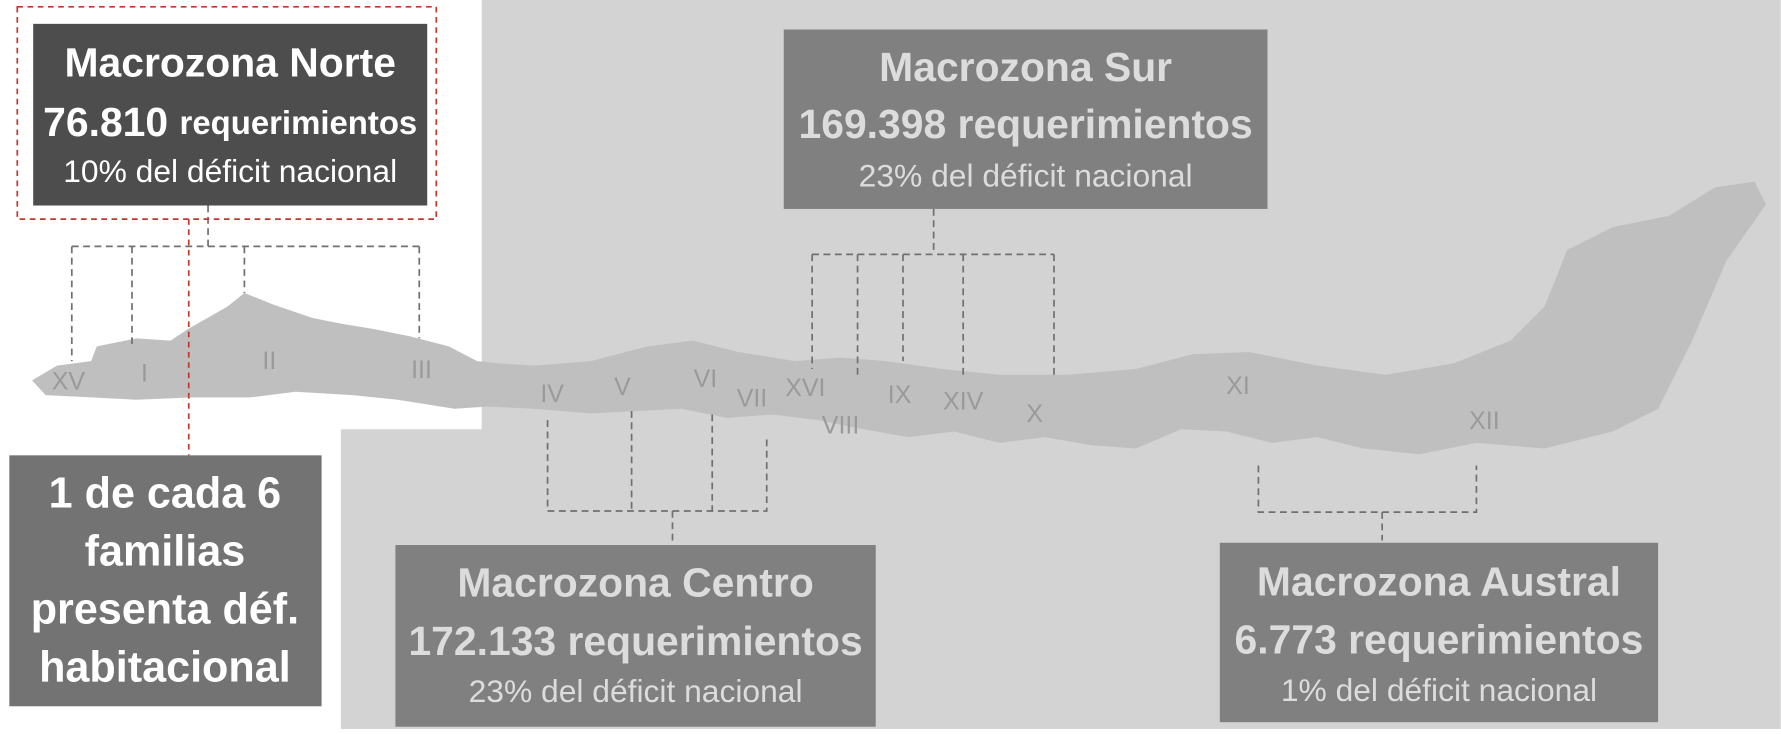 The width and height of the screenshot is (1781, 734). Describe the element at coordinates (1439, 582) in the screenshot. I see `zone-name: Macrozona Austral` at that location.